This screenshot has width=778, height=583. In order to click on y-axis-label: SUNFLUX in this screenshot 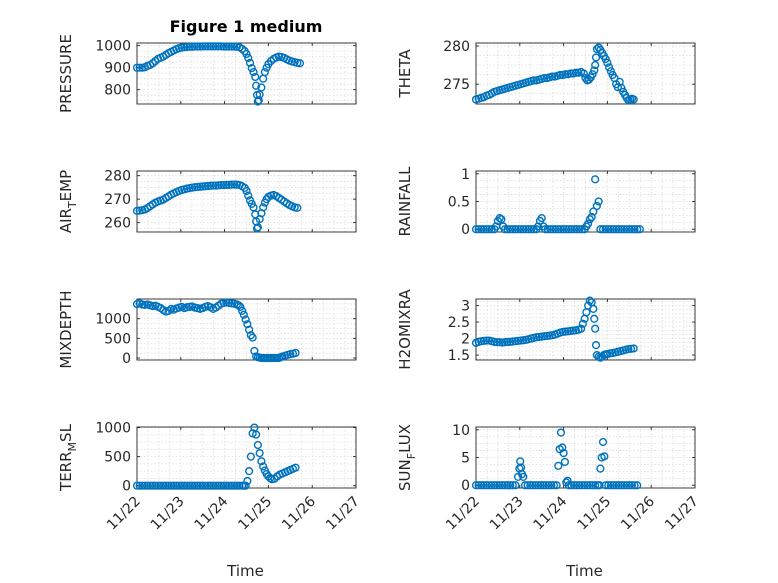, I will do `click(407, 457)`.